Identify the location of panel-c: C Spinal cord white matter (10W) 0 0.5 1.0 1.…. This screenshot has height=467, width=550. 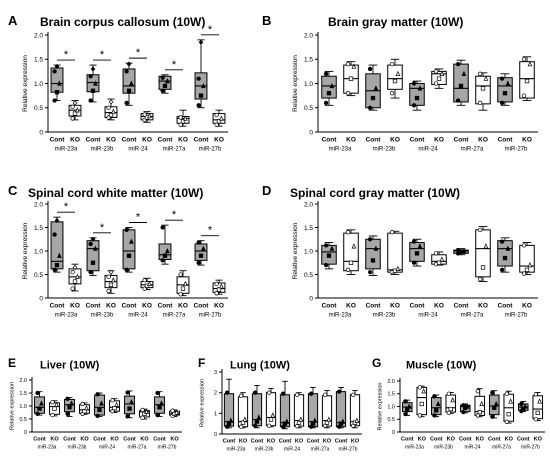
(118, 251).